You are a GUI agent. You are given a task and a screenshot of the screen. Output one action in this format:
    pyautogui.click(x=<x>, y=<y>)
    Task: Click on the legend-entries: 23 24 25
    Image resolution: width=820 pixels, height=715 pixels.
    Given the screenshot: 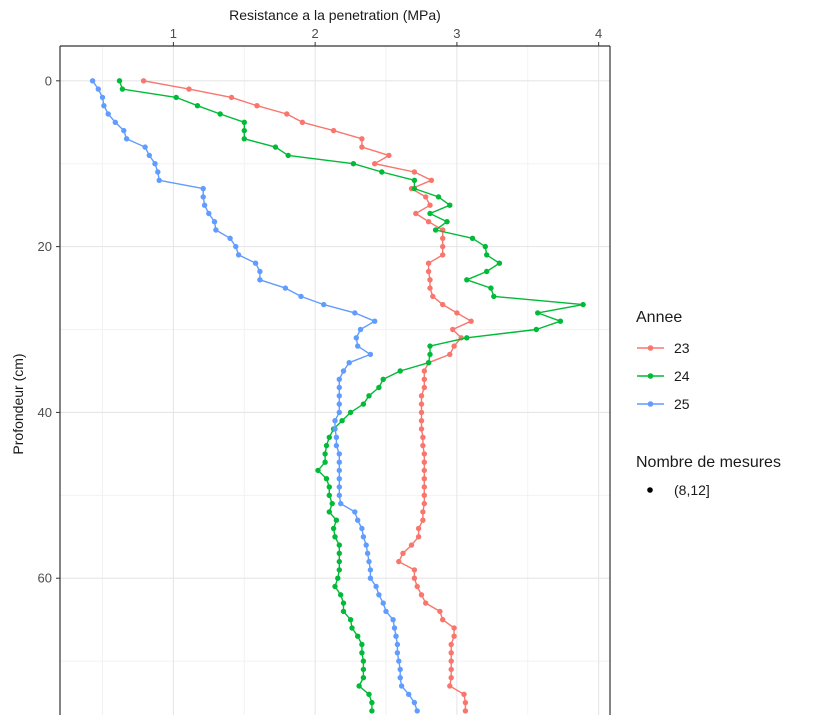 What is the action you would take?
    pyautogui.click(x=663, y=376)
    